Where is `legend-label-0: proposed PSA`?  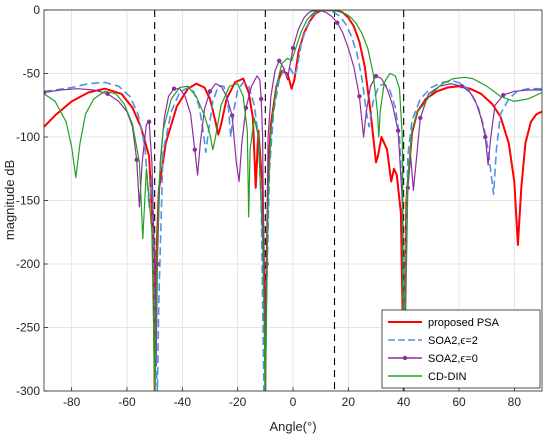 legend-label-0: proposed PSA is located at coordinates (464, 323).